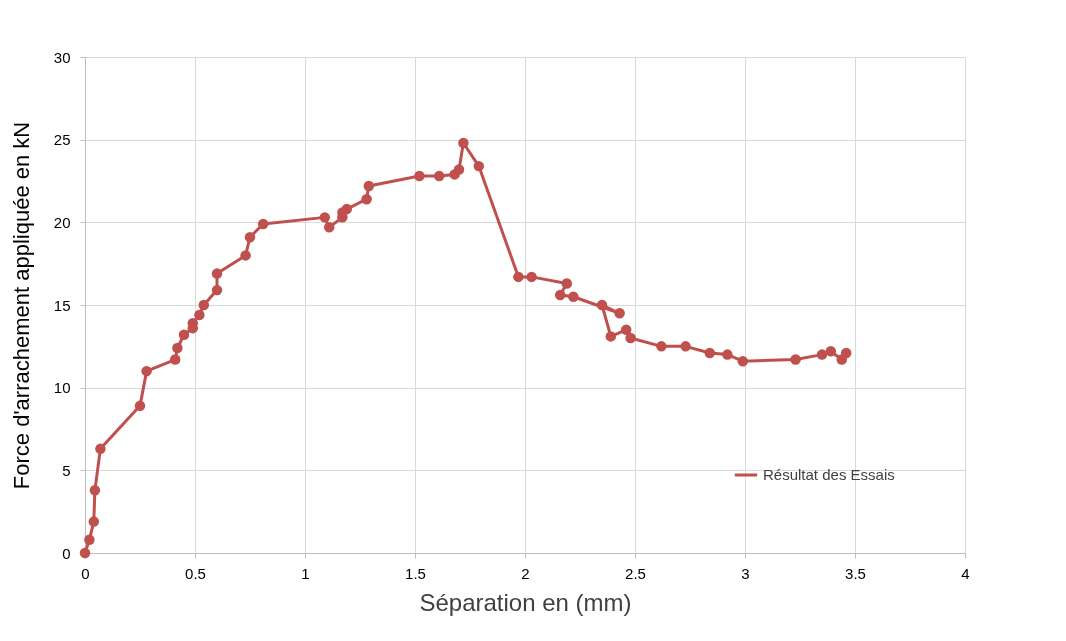  I want to click on y-tick-label: 25, so click(62, 140).